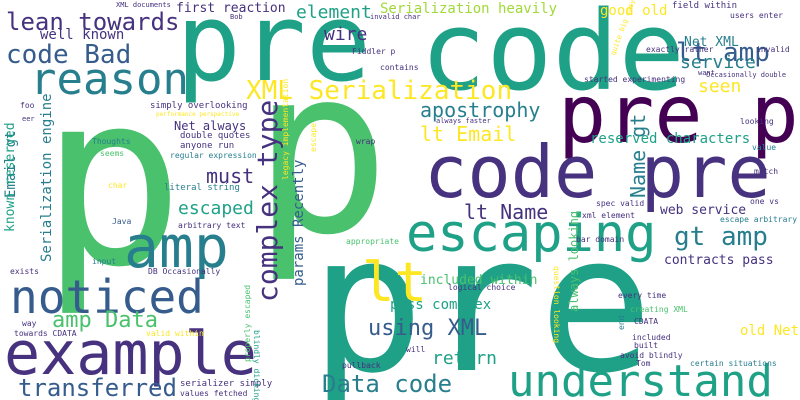 This screenshot has width=800, height=400. Describe the element at coordinates (213, 155) in the screenshot. I see `word-regular-expression: regular expression` at that location.